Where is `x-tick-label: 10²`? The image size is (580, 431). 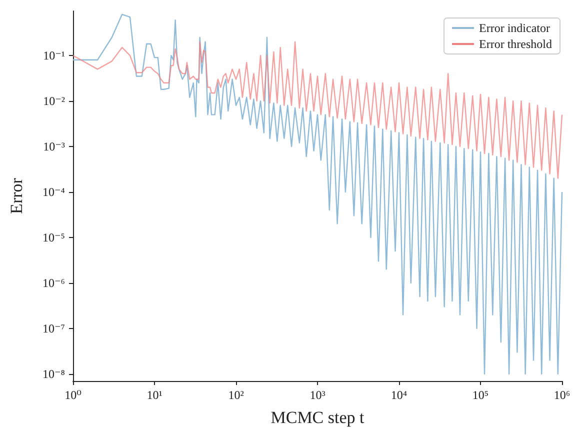 x-tick-label: 10² is located at coordinates (236, 395).